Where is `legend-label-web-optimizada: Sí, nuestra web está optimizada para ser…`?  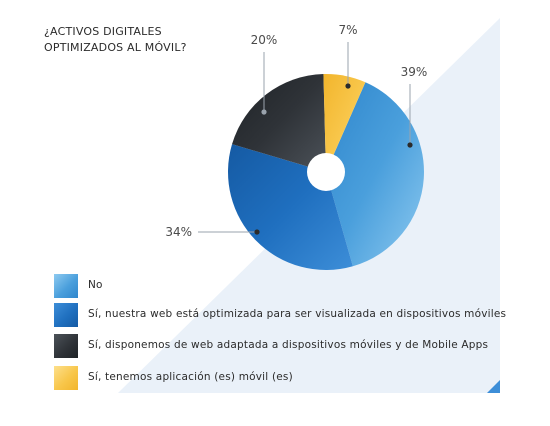 legend-label-web-optimizada: Sí, nuestra web está optimizada para ser… is located at coordinates (297, 314).